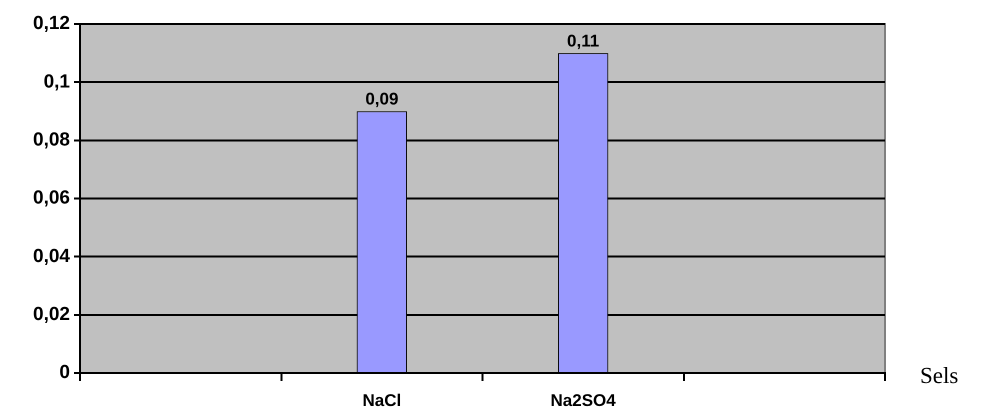 The image size is (1000, 416). Describe the element at coordinates (51, 256) in the screenshot. I see `y-tick-label: 0,04` at that location.